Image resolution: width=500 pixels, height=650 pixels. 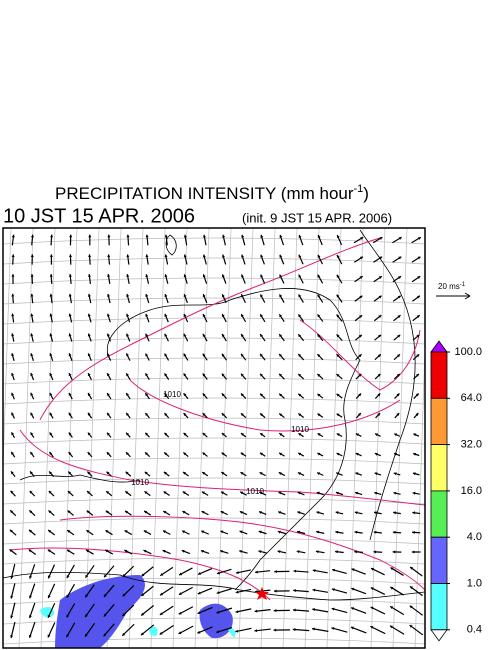 I want to click on colorbar-label: 64.0, so click(x=471, y=398).